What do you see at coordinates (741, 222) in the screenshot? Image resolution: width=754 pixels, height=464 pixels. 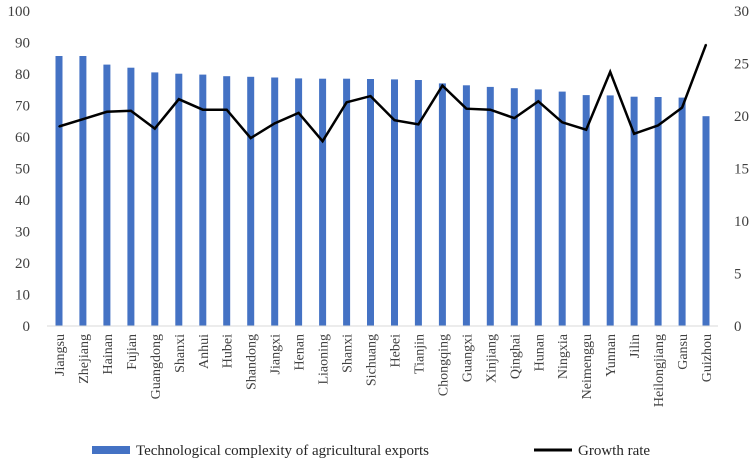 I see `right-tick-label: 10` at bounding box center [741, 222].